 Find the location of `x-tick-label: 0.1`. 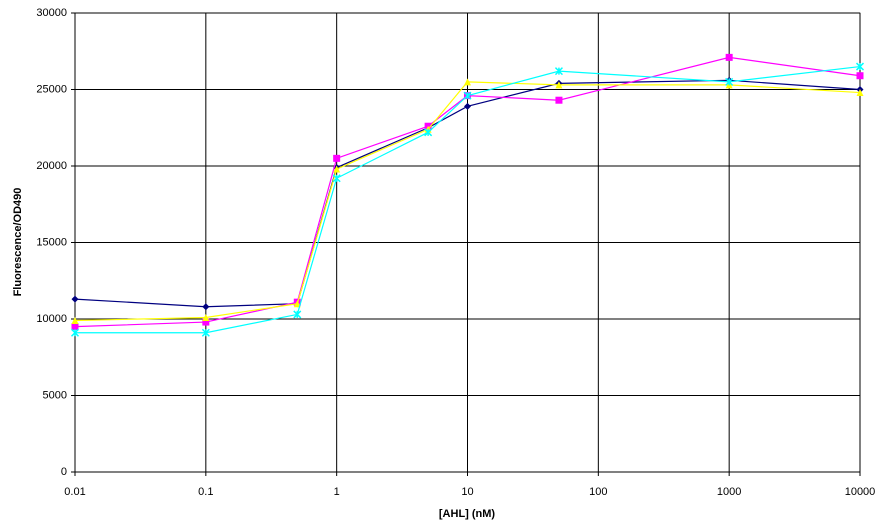

x-tick-label: 0.1 is located at coordinates (205, 492).